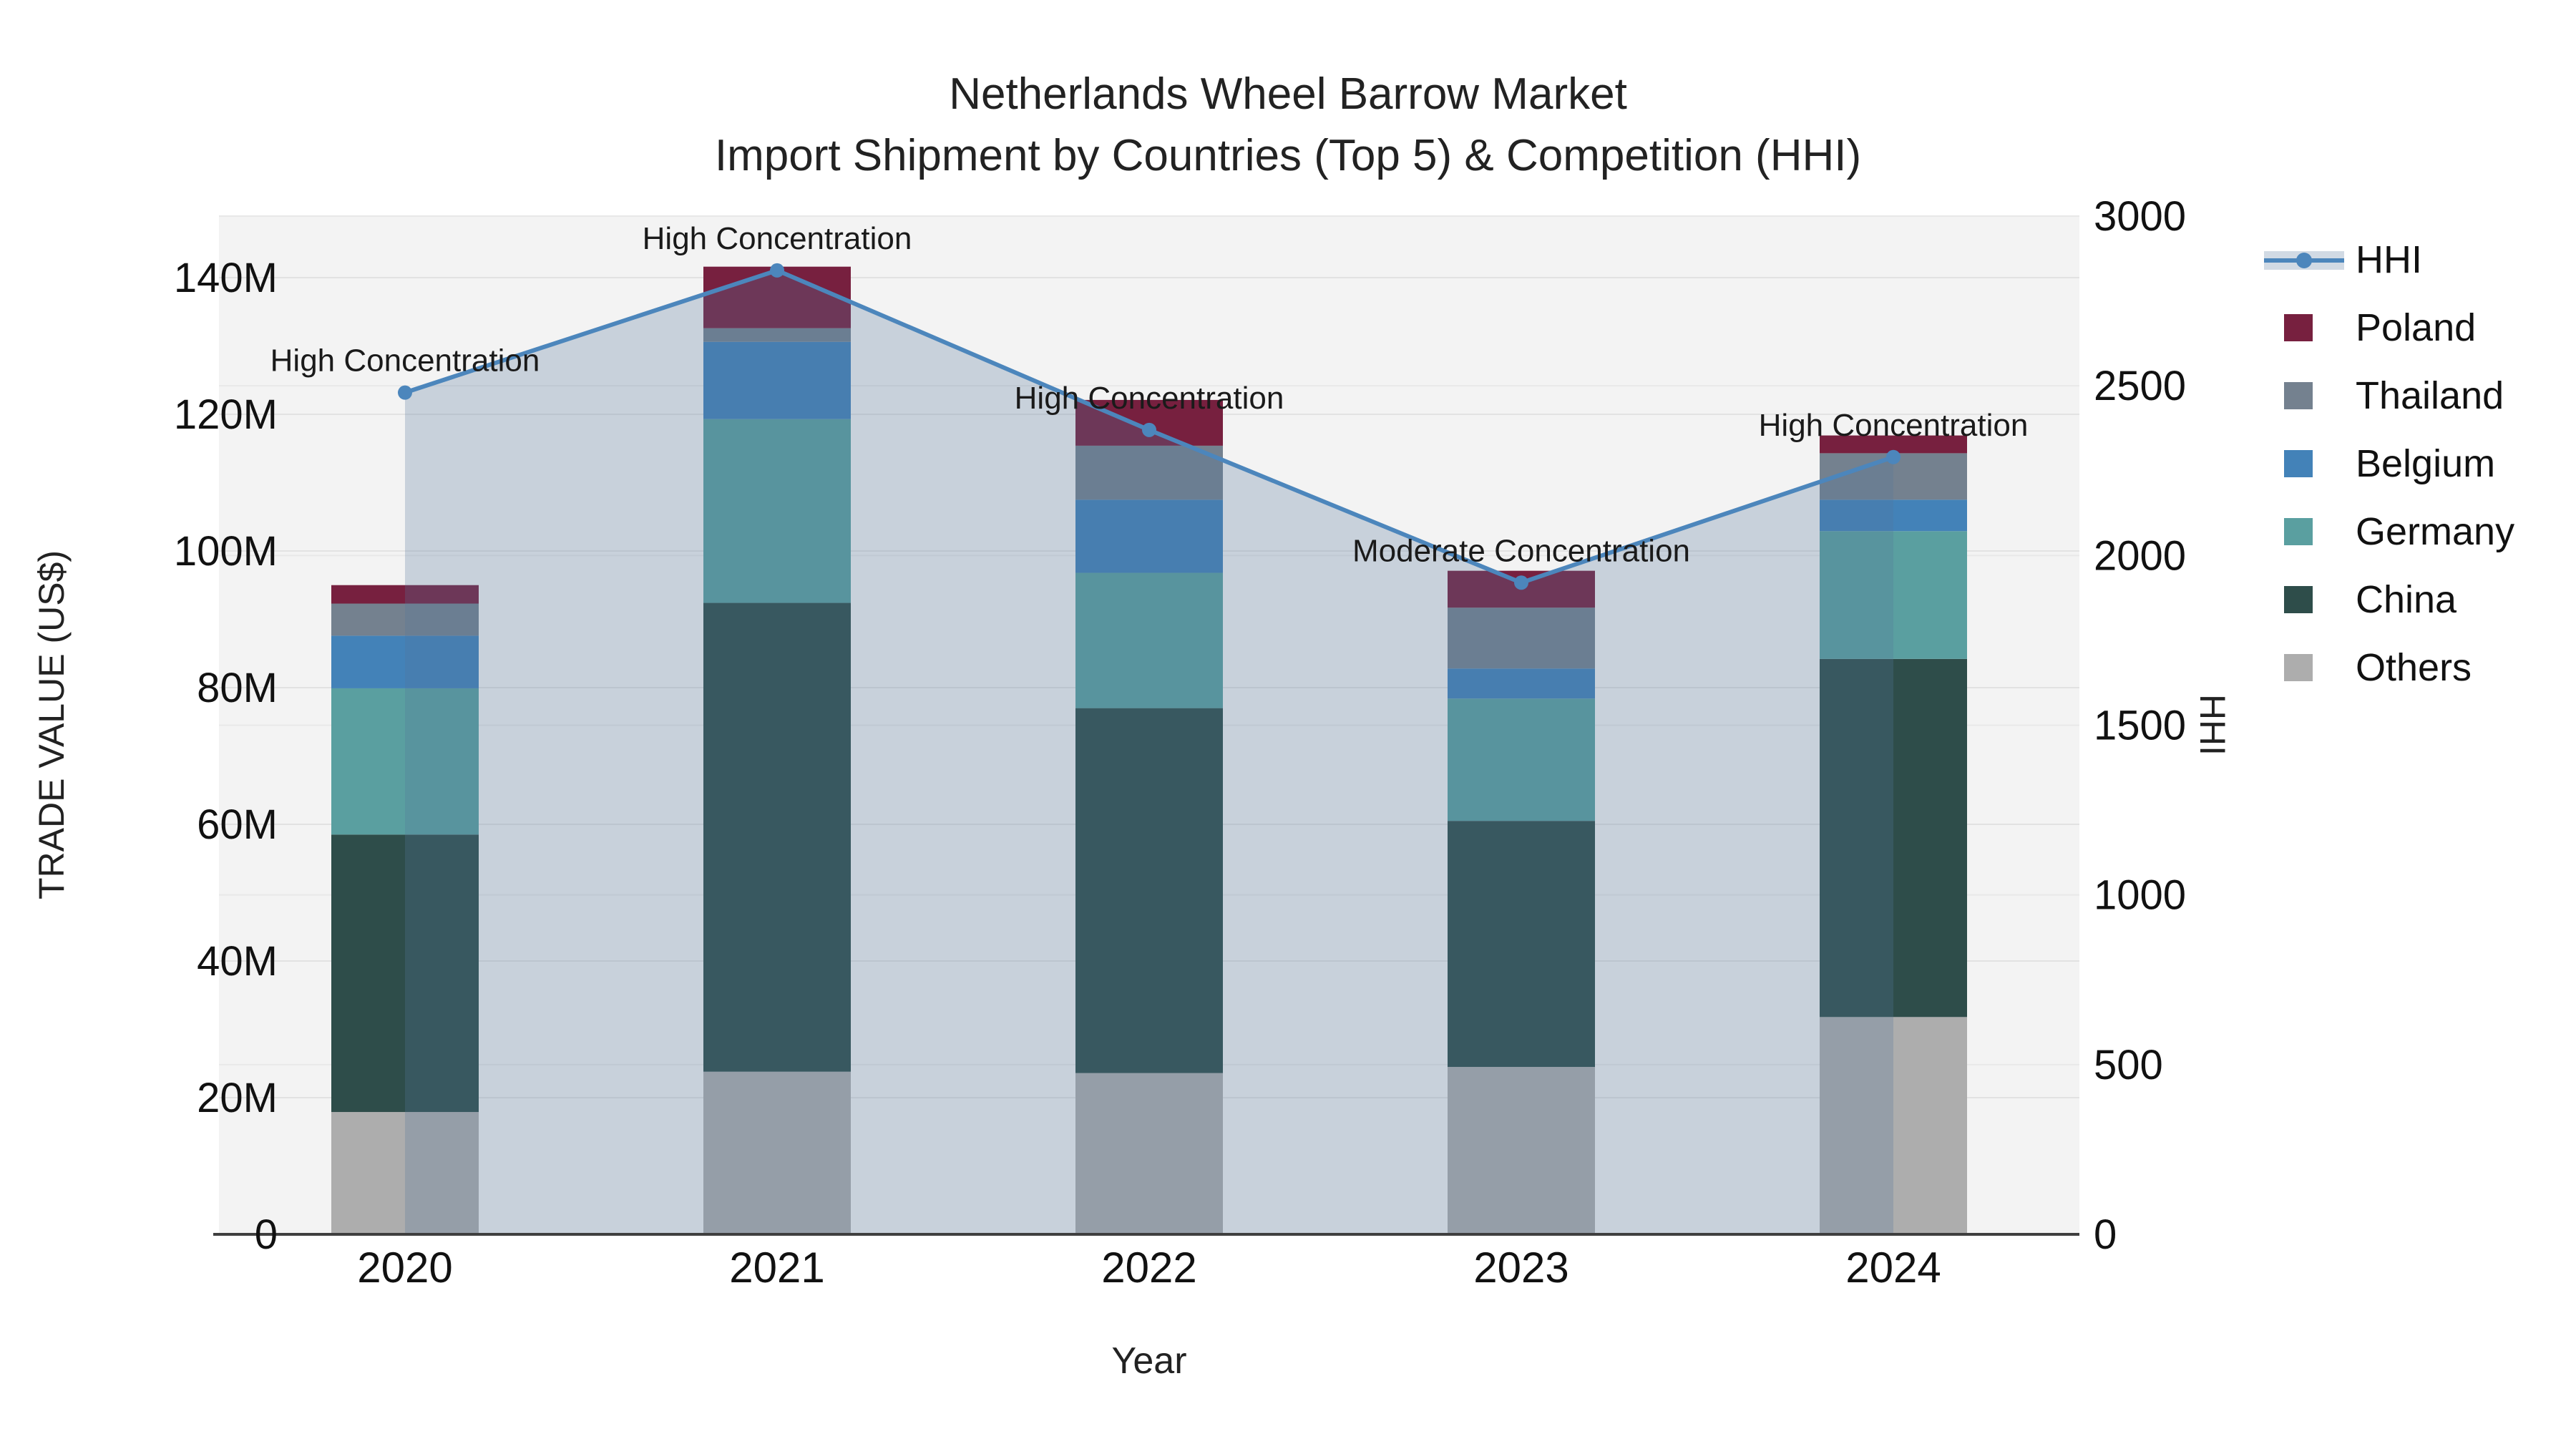  I want to click on hhi-marker-2024, so click(1893, 456).